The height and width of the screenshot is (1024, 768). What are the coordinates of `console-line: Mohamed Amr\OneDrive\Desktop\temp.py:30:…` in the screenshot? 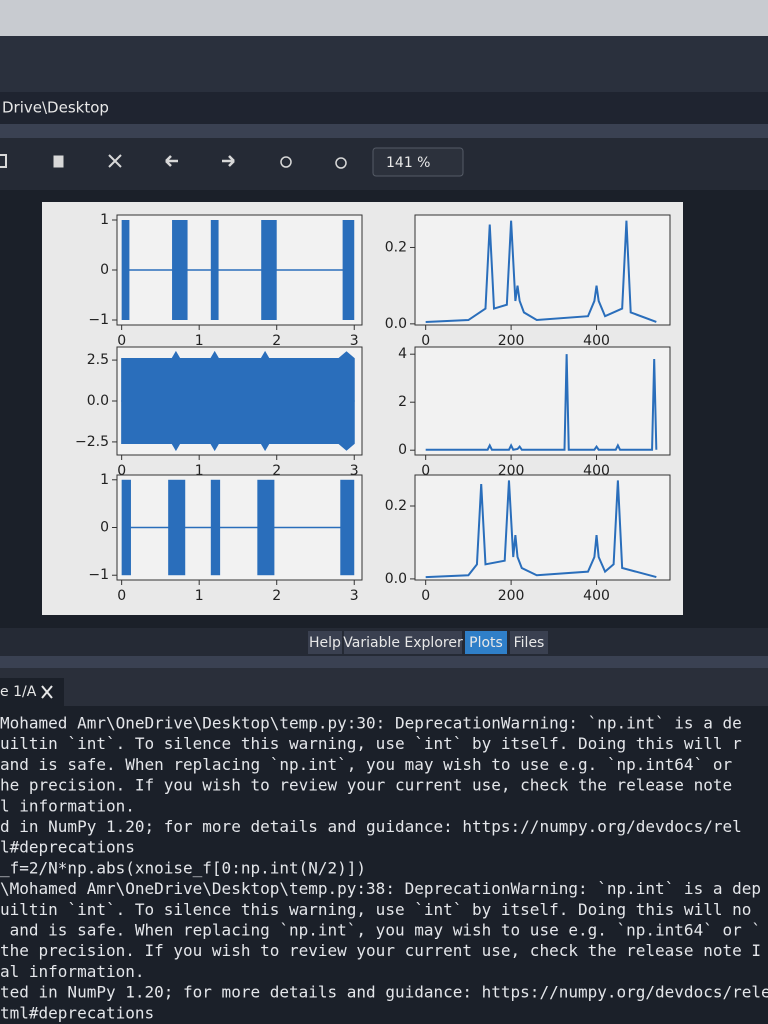 It's located at (371, 723).